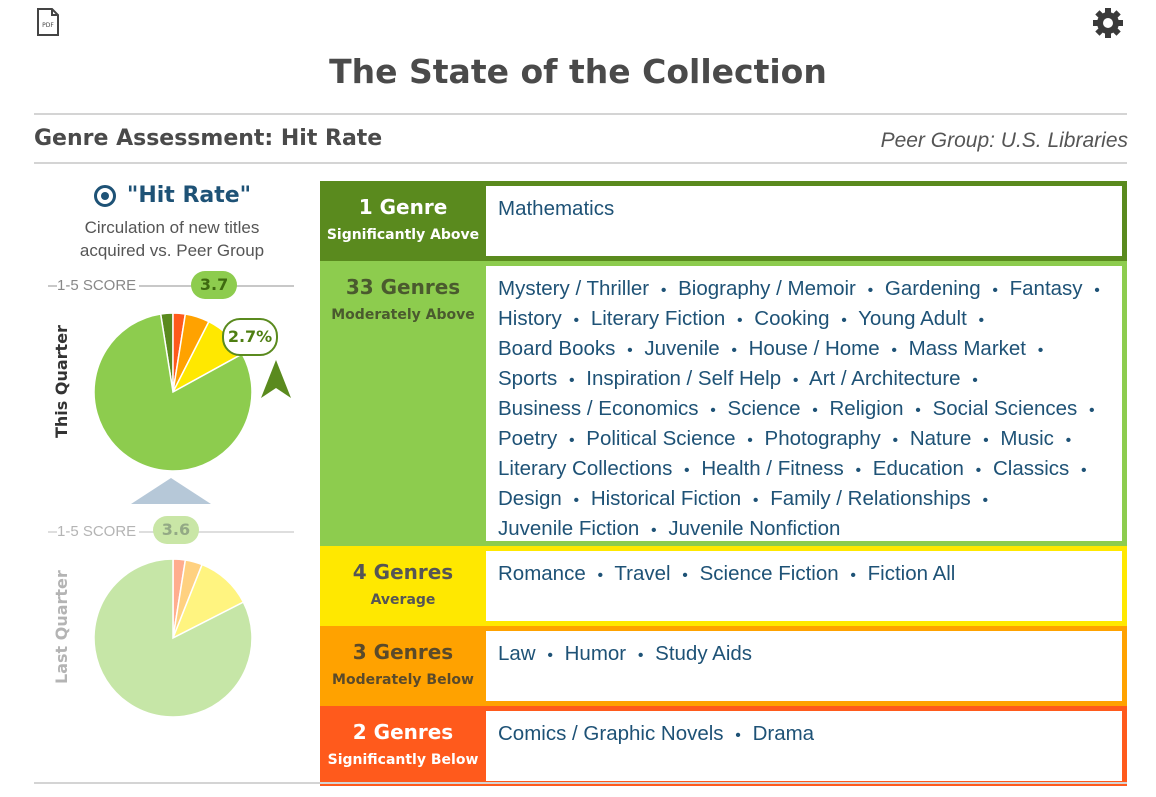  I want to click on tier-genre-count: 1 Genre, so click(403, 207).